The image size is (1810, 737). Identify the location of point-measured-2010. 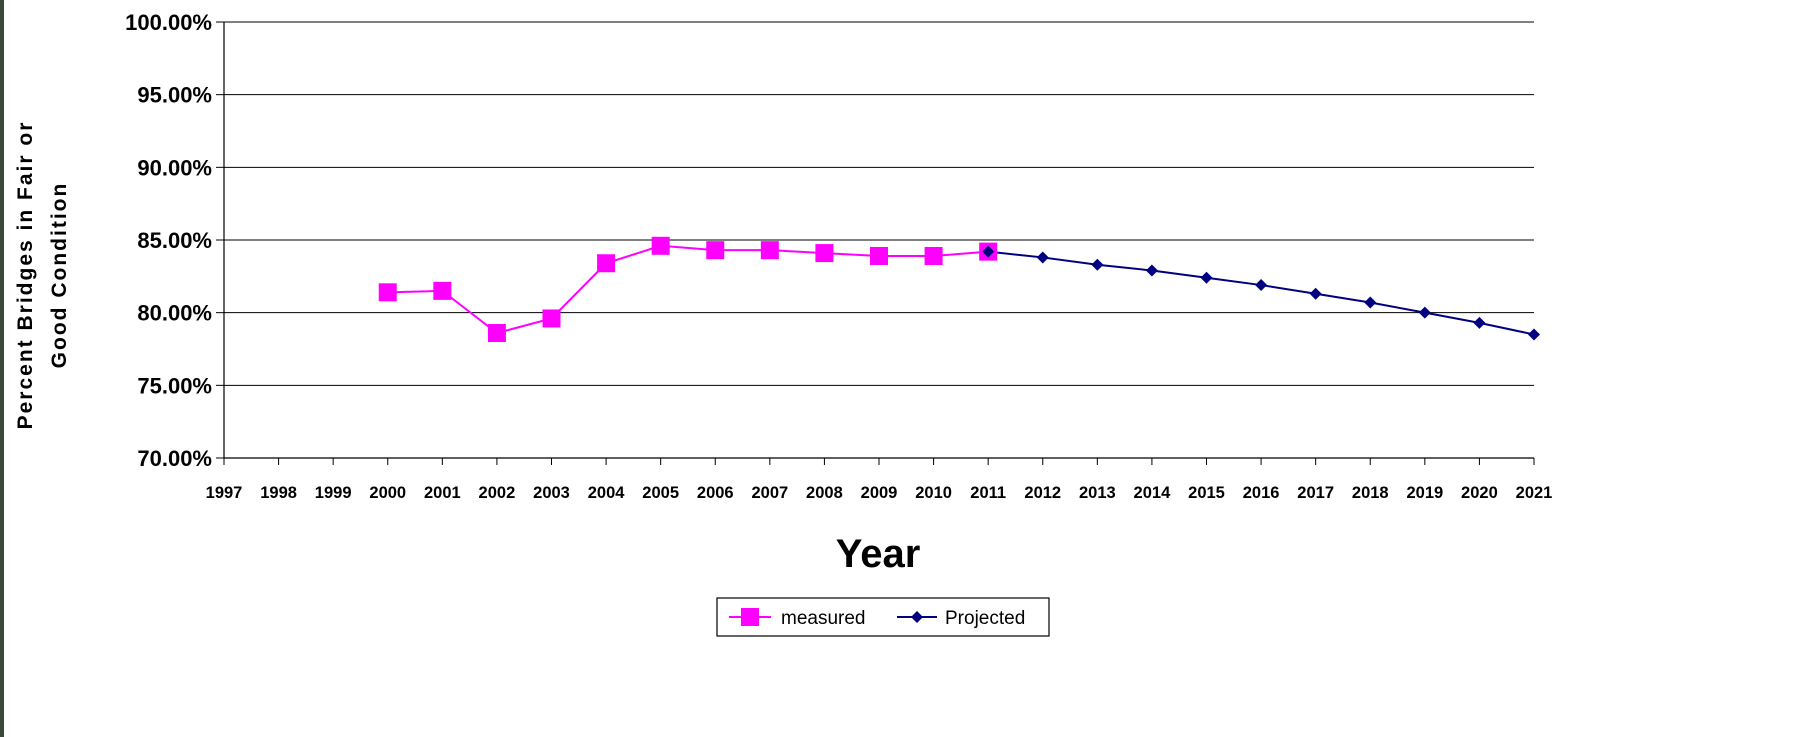
(933, 255).